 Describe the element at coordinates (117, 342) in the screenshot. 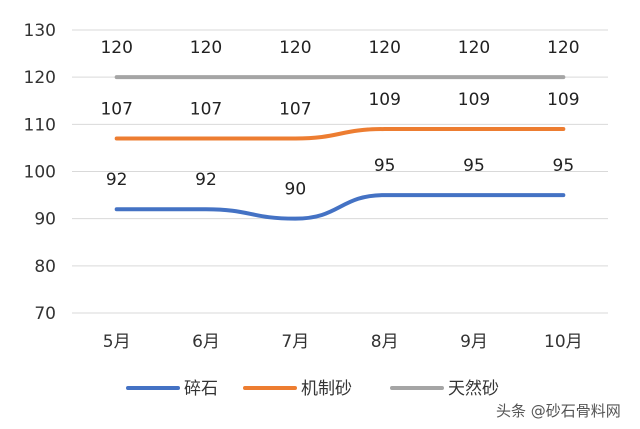

I see `x-tick-label: 5月` at that location.